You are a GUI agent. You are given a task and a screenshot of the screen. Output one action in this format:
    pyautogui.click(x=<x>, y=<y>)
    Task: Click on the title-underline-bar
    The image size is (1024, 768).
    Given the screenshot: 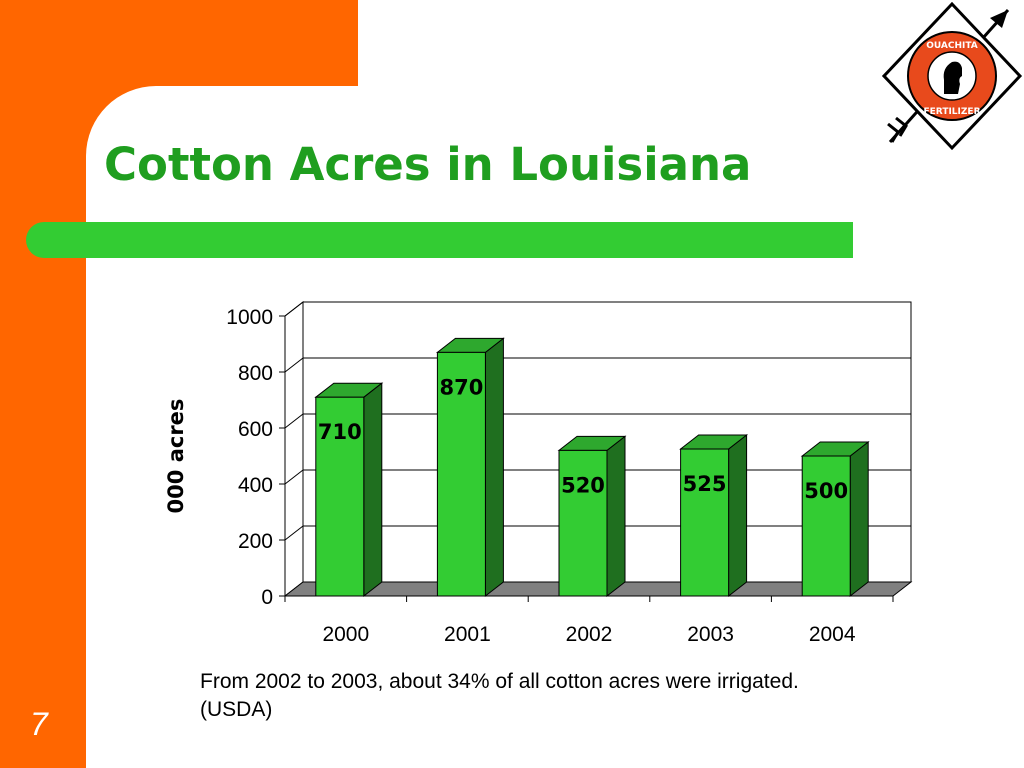 What is the action you would take?
    pyautogui.click(x=439, y=240)
    